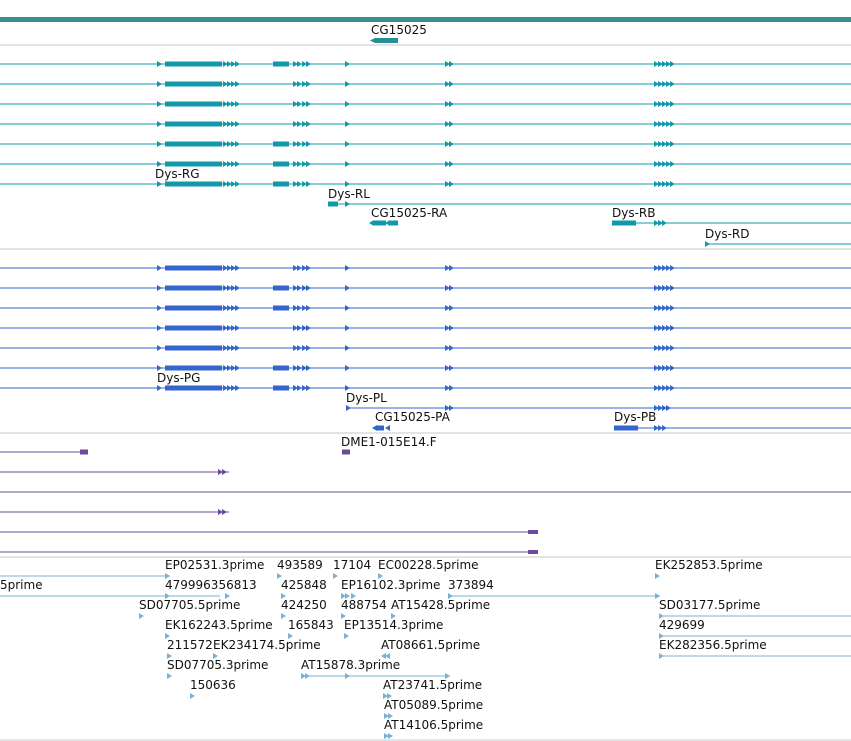 The height and width of the screenshot is (741, 851). I want to click on transcript-label: Dys-RL, so click(349, 194).